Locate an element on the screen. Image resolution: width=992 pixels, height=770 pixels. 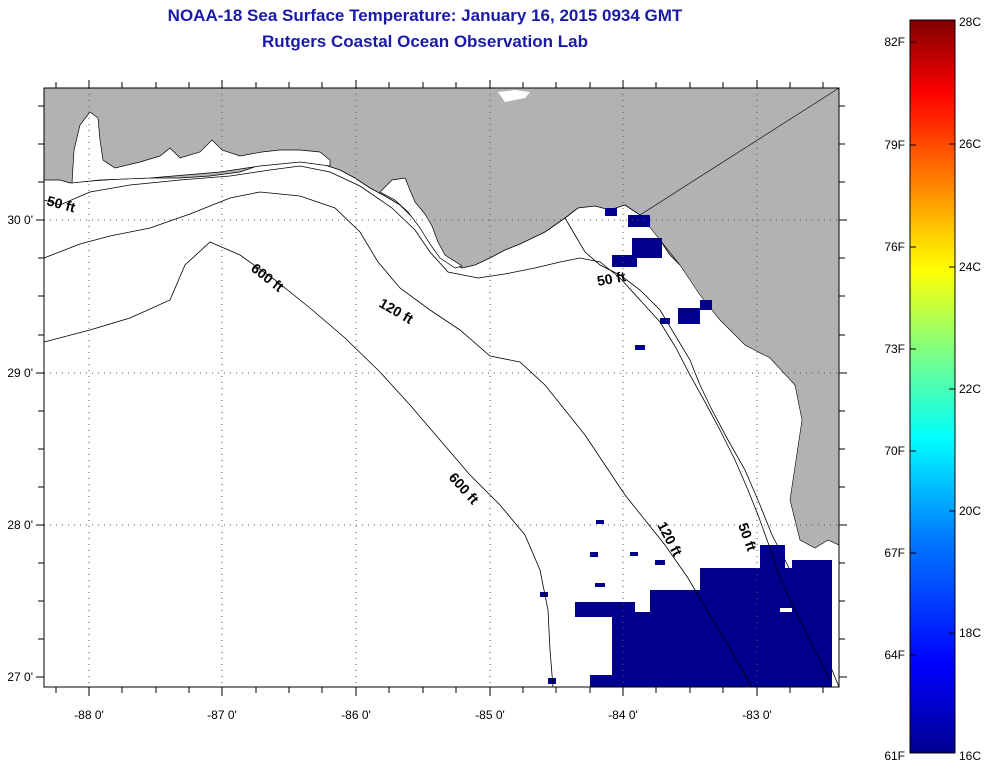
map-subtitle: Rutgers Coastal Ocean Observation Lab is located at coordinates (425, 41).